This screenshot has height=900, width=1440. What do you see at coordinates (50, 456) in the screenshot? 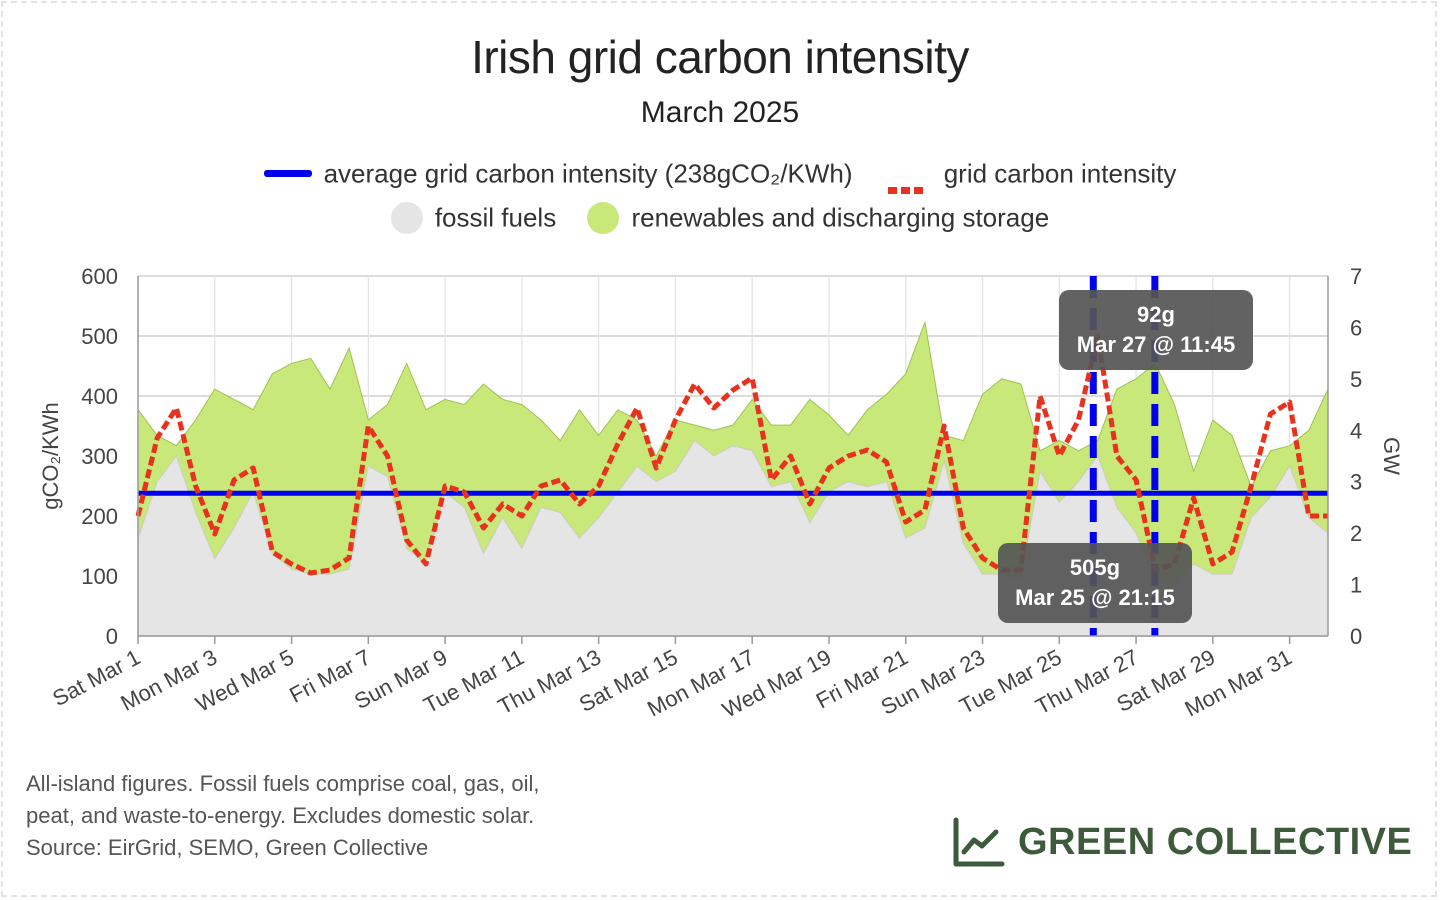
I see `y-axis-title: gCO₂/KWh` at bounding box center [50, 456].